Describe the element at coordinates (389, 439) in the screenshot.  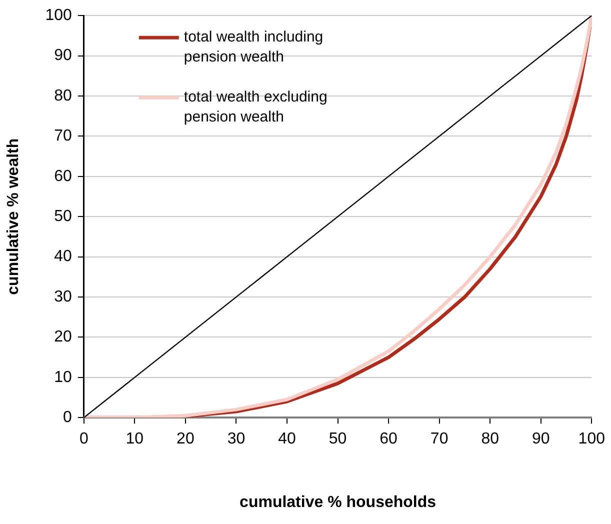
I see `x-tick-label: 60` at that location.